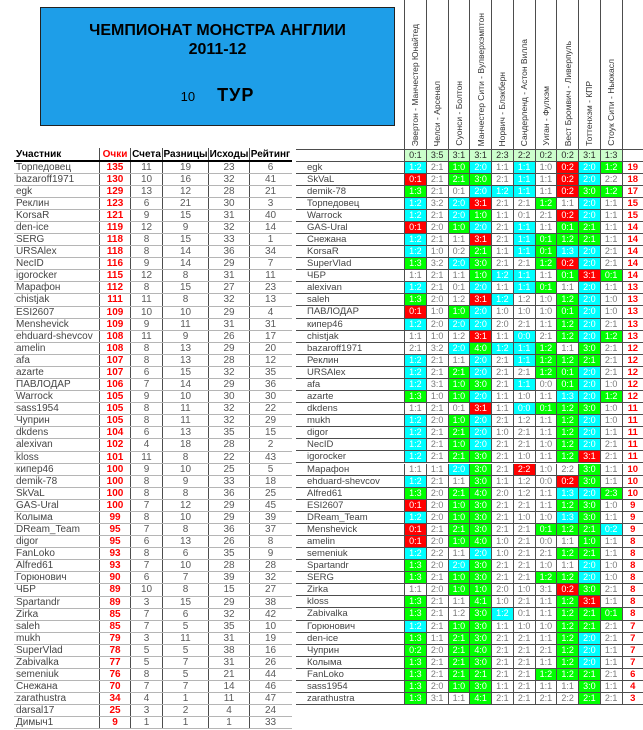 This screenshot has width=643, height=730. What do you see at coordinates (115, 385) in the screenshot?
I see `points-value: 106` at bounding box center [115, 385].